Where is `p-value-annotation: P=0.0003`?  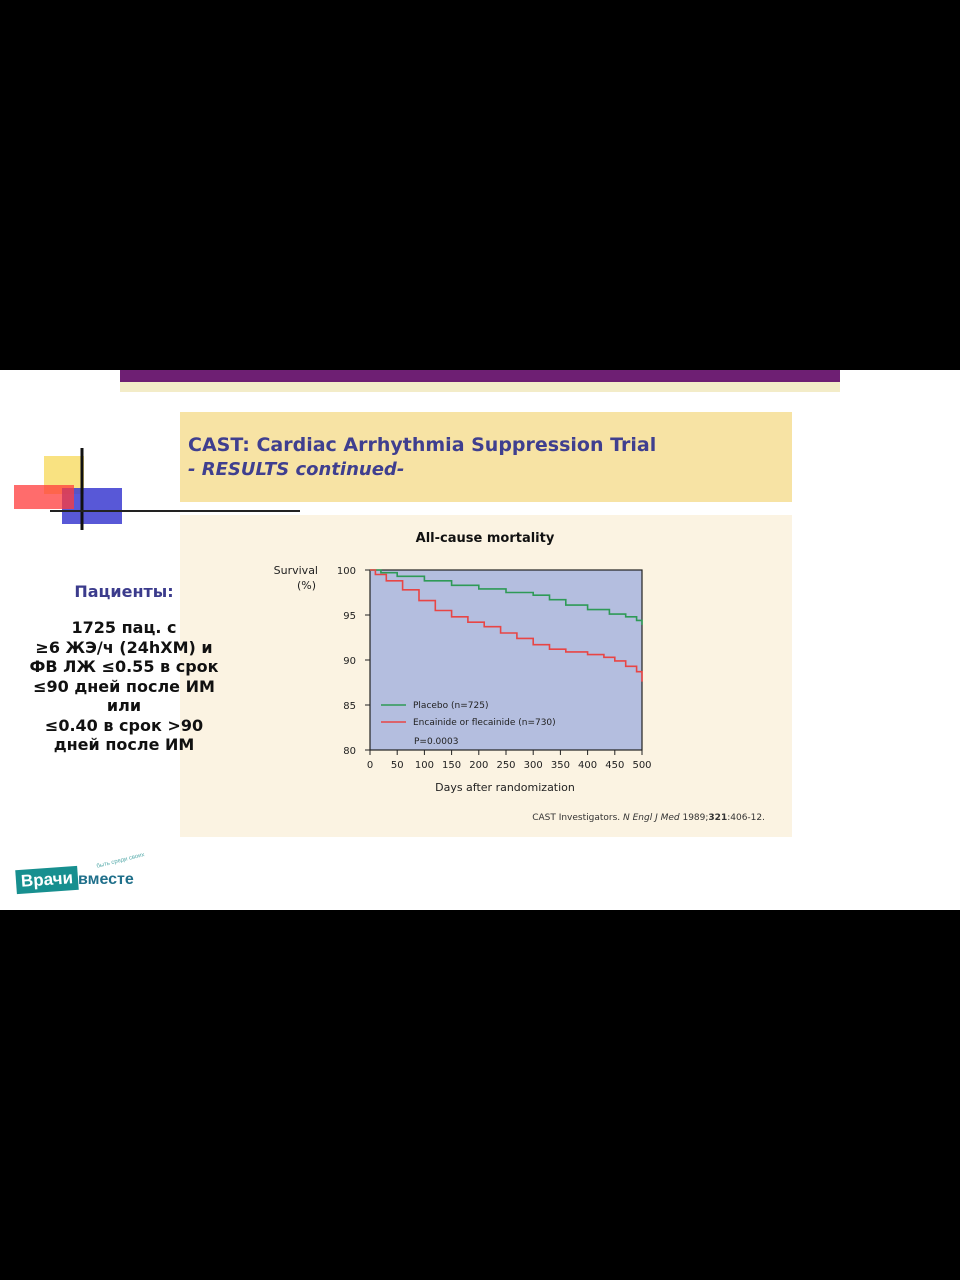
p-value-annotation: P=0.0003 is located at coordinates (436, 742).